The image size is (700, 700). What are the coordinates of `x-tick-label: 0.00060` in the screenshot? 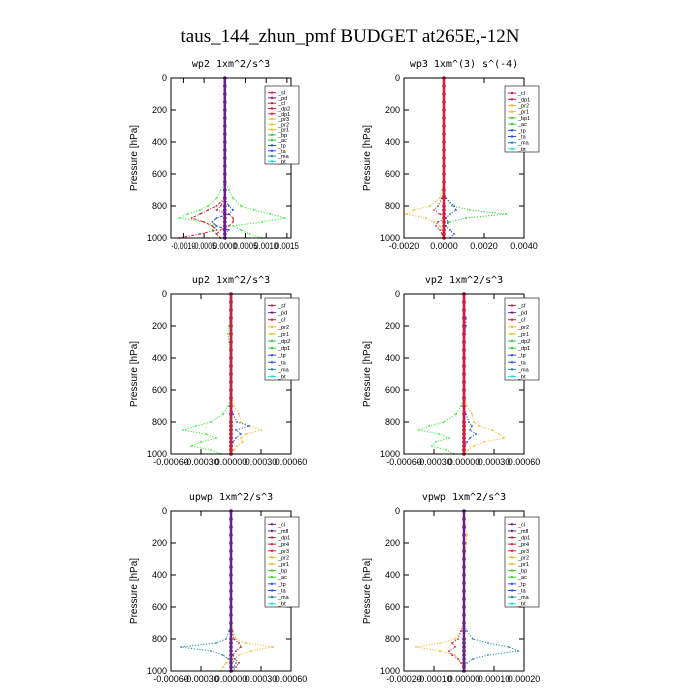 It's located at (291, 462).